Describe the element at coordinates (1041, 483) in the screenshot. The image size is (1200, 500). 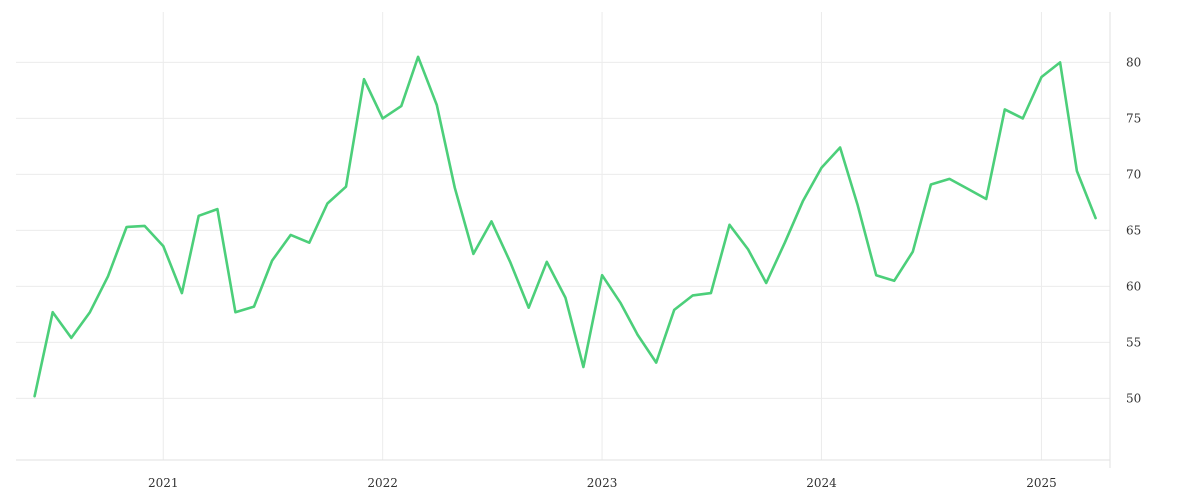
I see `x-tick-label: 2025` at that location.